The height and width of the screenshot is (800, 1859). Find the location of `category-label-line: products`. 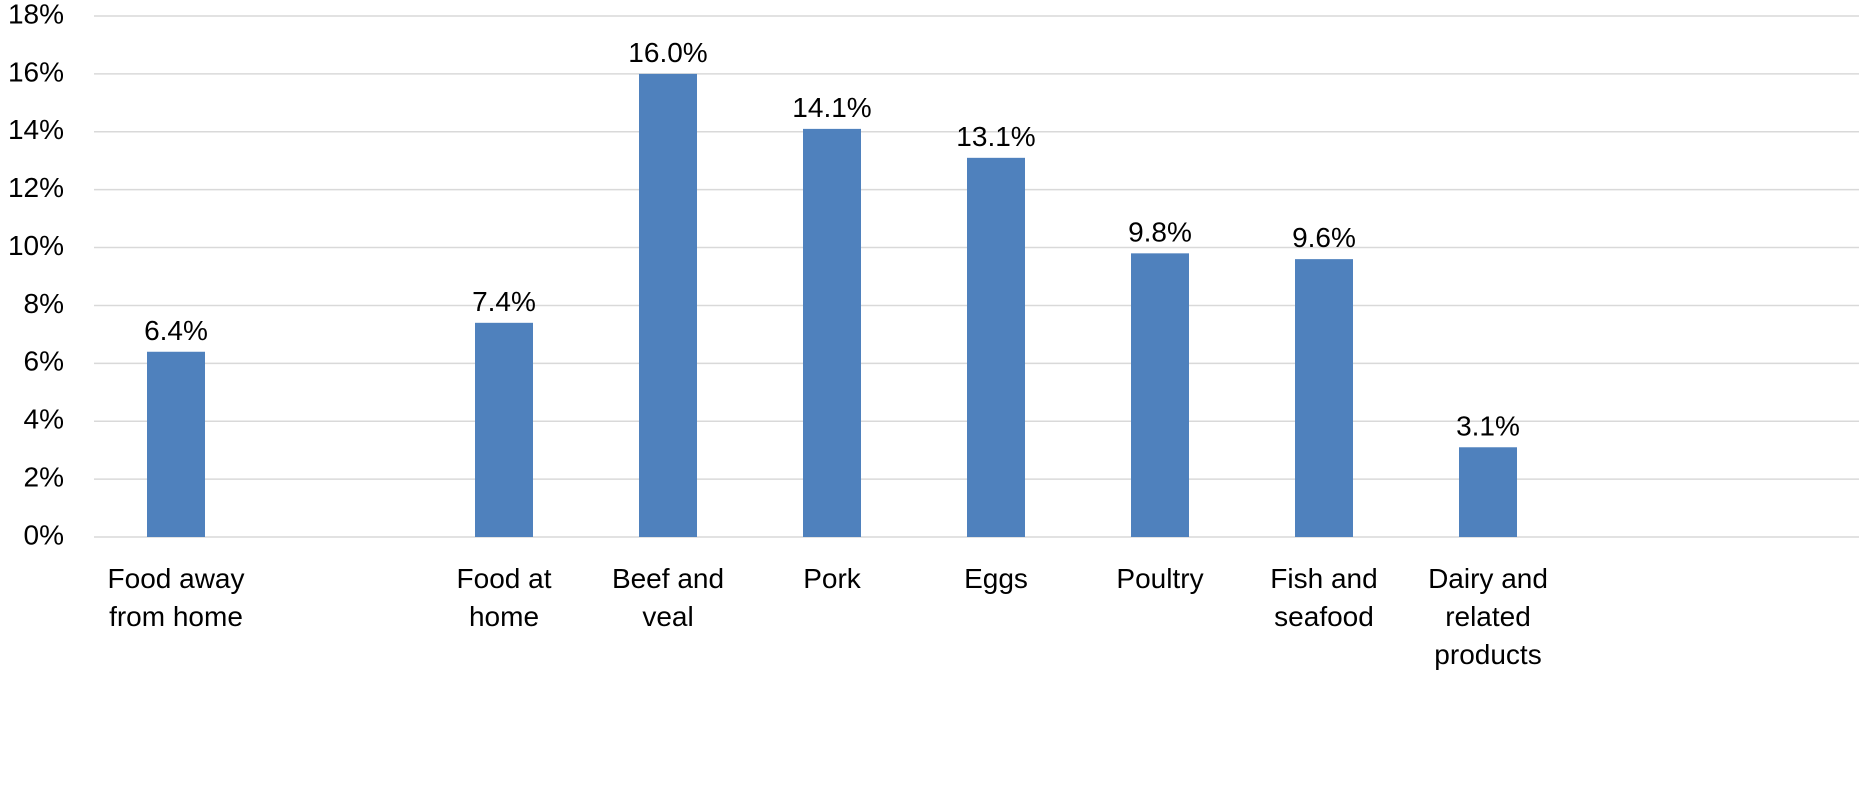

category-label-line: products is located at coordinates (1487, 654).